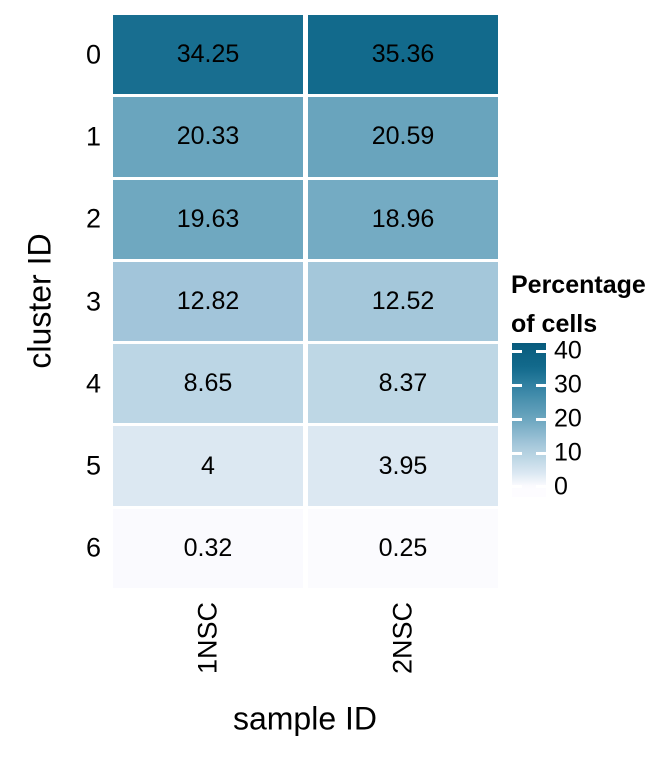  I want to click on legend-tick-label: 20, so click(568, 418).